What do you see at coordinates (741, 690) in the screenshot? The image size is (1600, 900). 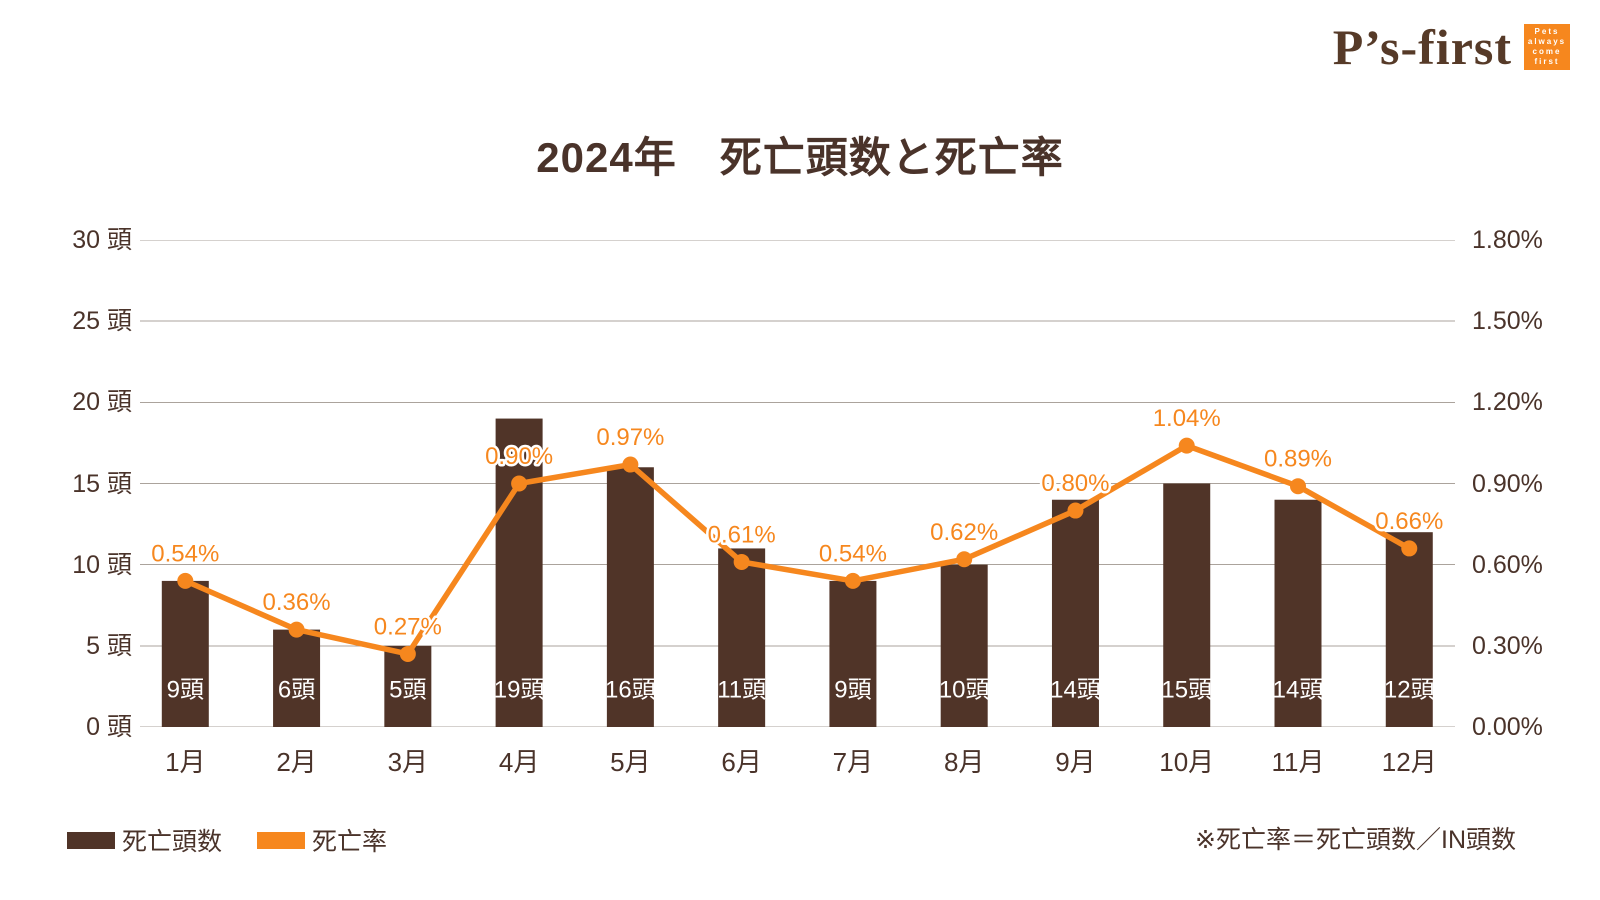 I see `bar-value-label: 11頭` at bounding box center [741, 690].